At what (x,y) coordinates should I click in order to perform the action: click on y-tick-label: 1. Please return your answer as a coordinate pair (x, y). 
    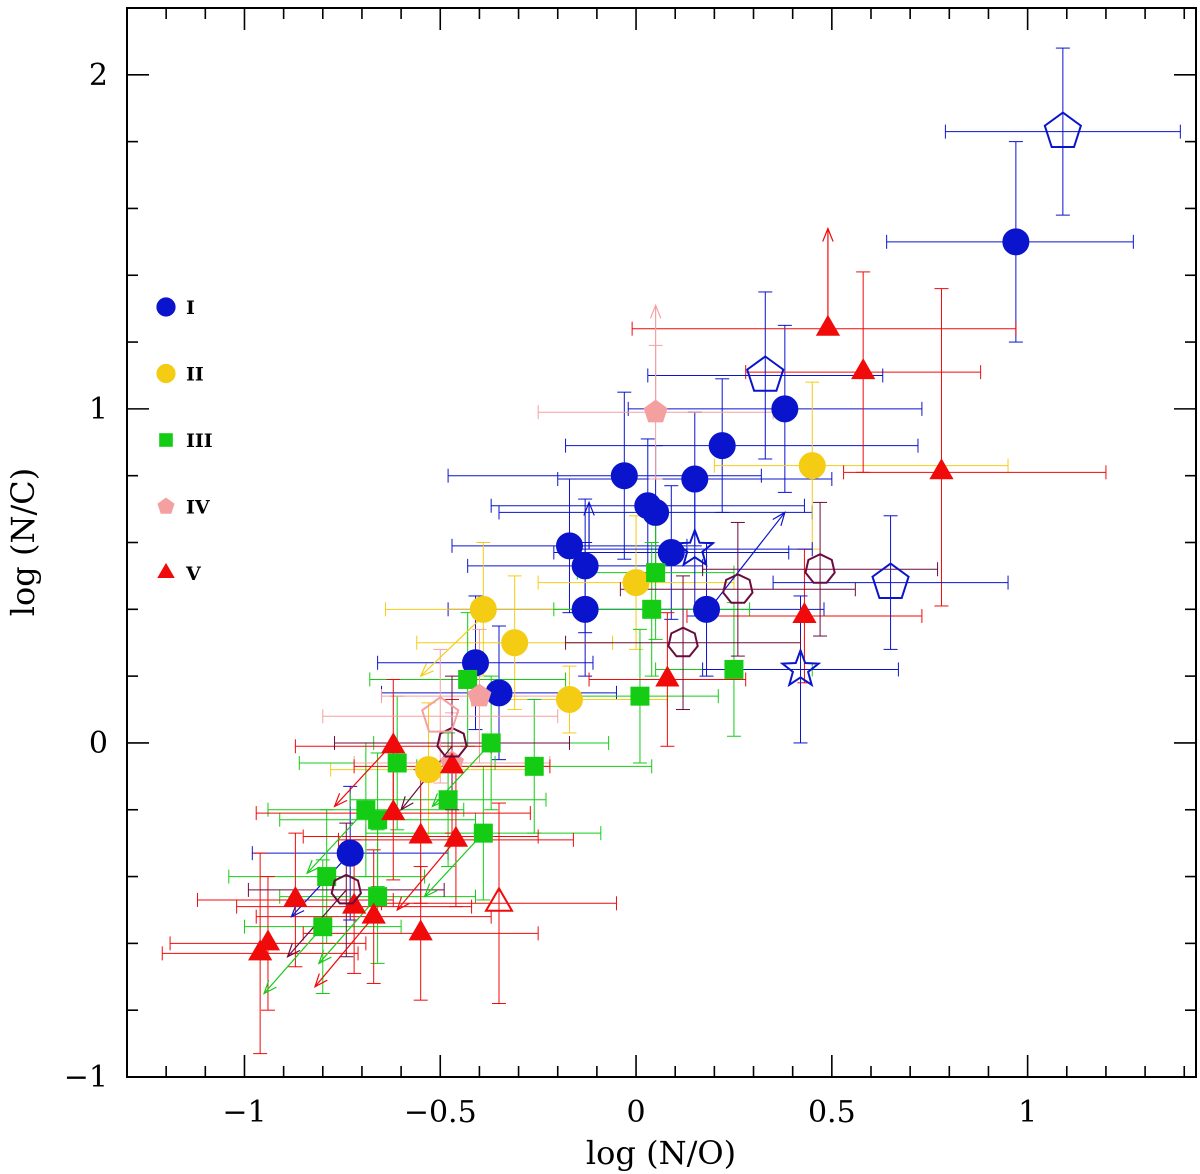
    Looking at the image, I should click on (98, 409).